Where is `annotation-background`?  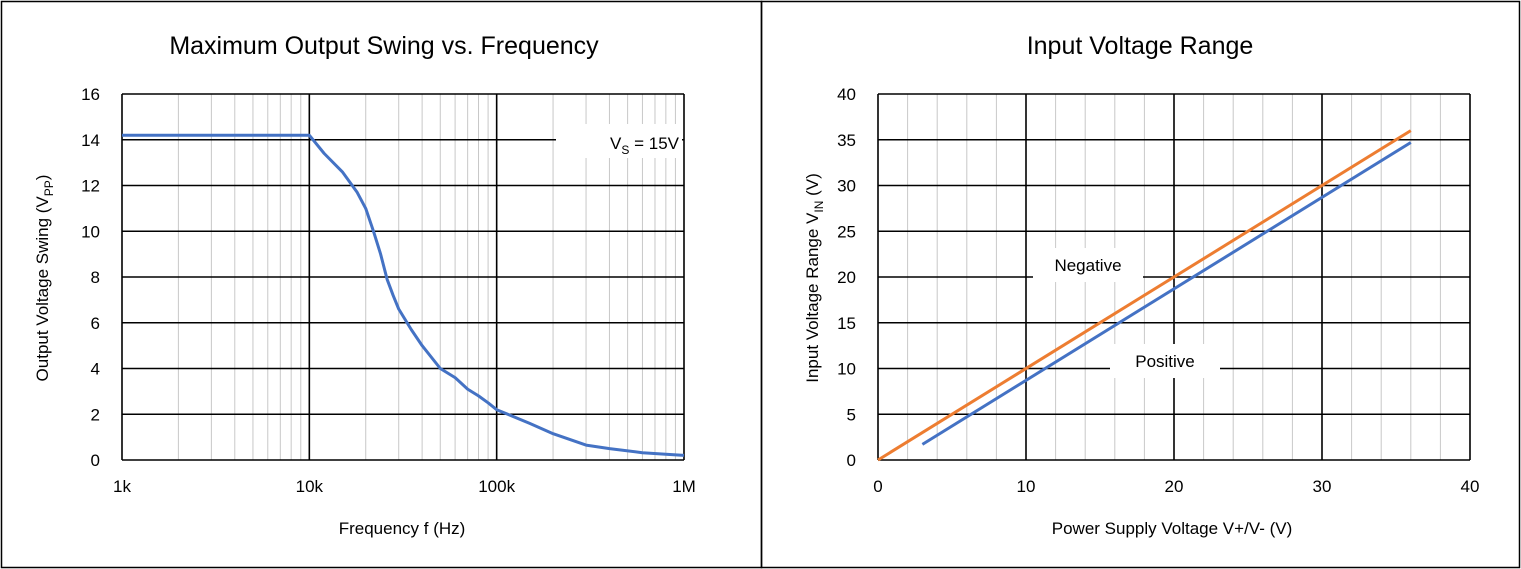
annotation-background is located at coordinates (619, 141).